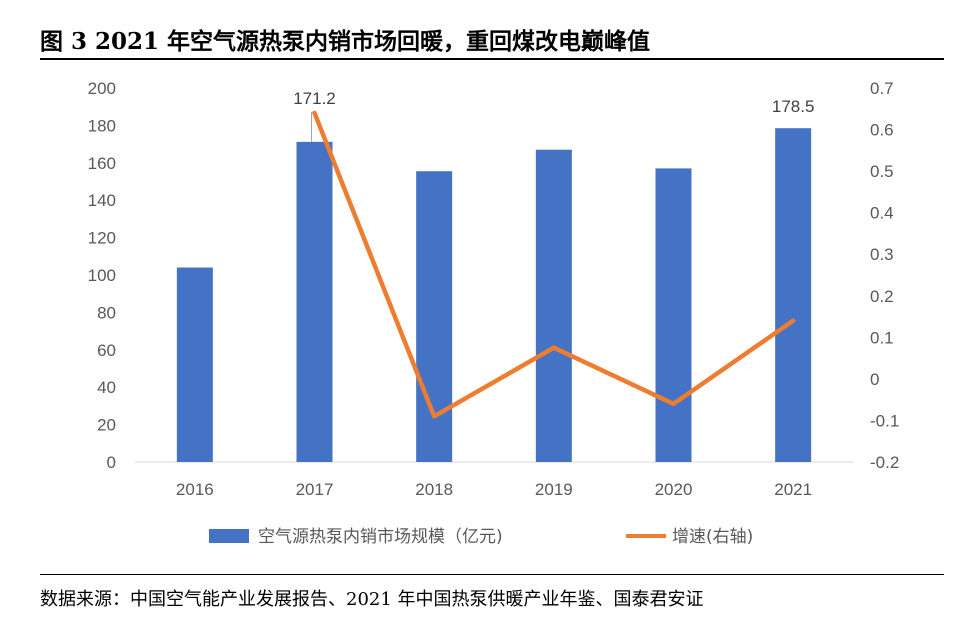 Image resolution: width=974 pixels, height=619 pixels. I want to click on data-labels: 171.2 178.5, so click(553, 115).